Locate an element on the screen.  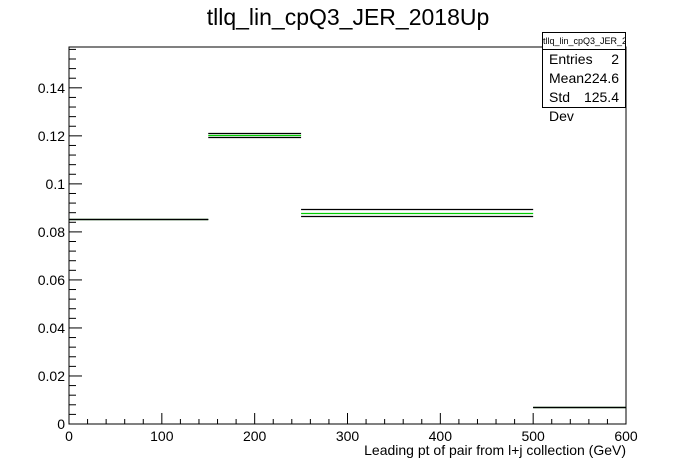
y-tick-label: 0.02 is located at coordinates (51, 376).